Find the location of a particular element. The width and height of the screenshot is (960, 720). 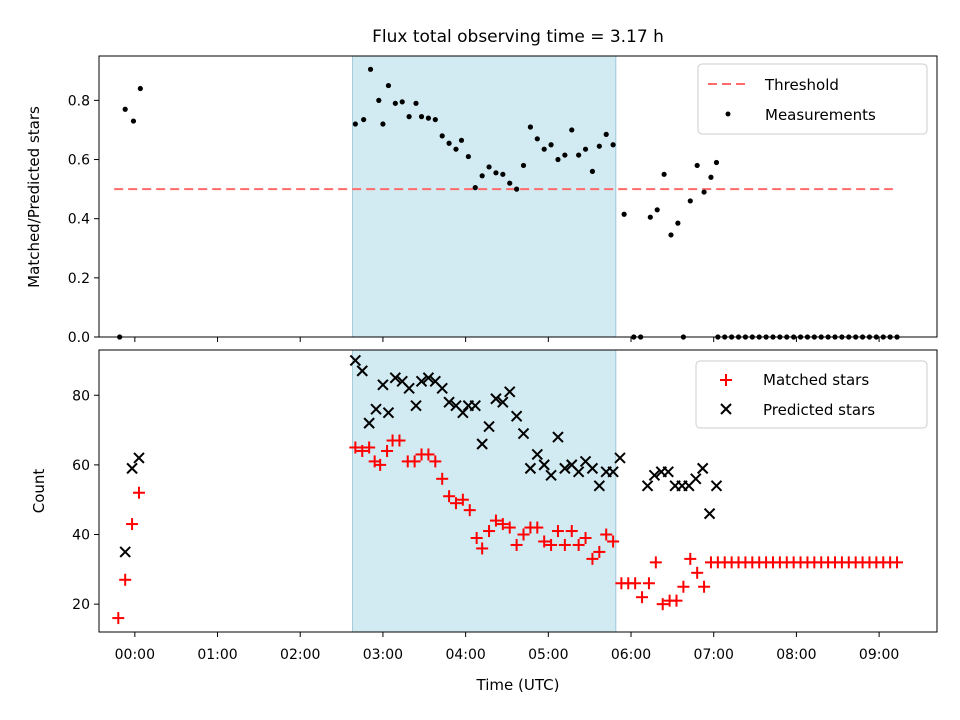

bottom-x-tick-label: 06:00 is located at coordinates (631, 655).